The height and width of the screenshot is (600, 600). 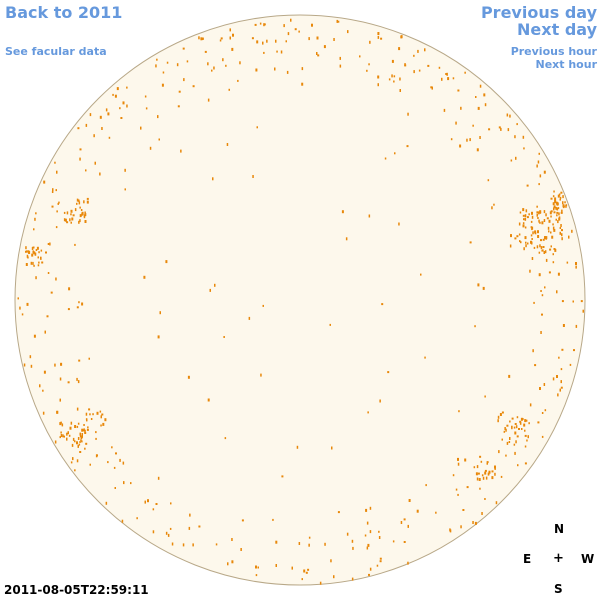 What do you see at coordinates (527, 559) in the screenshot?
I see `compass-east-label: E` at bounding box center [527, 559].